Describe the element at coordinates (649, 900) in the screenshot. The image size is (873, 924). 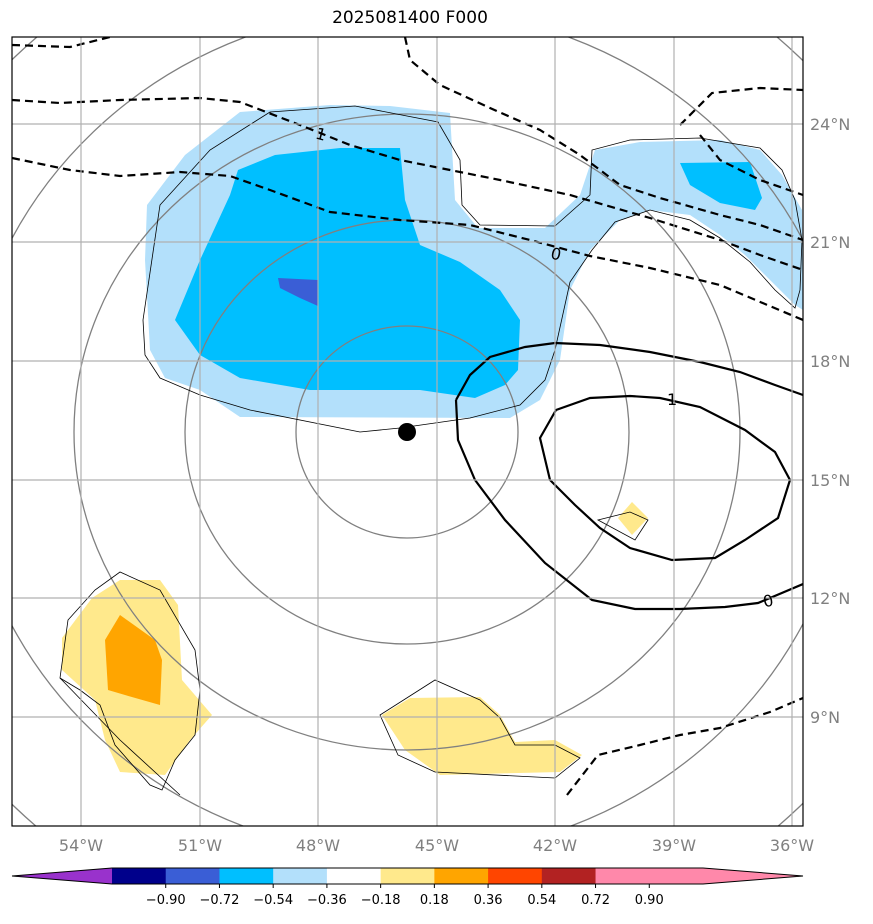
I see `colorbar-tick-label: 0.90` at that location.